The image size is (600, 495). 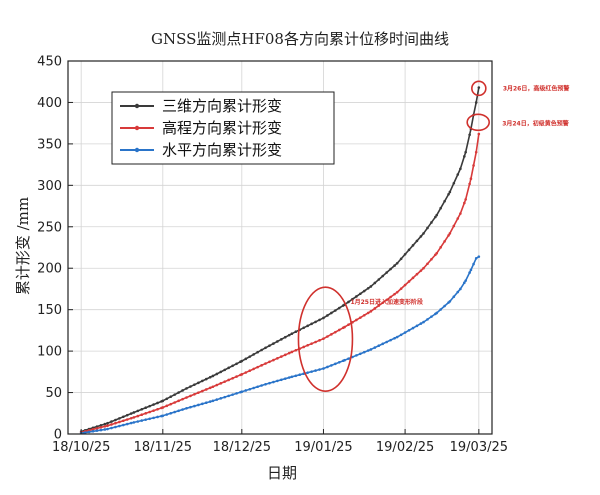 What do you see at coordinates (81, 447) in the screenshot?
I see `x-tick-label: 18/10/25` at bounding box center [81, 447].